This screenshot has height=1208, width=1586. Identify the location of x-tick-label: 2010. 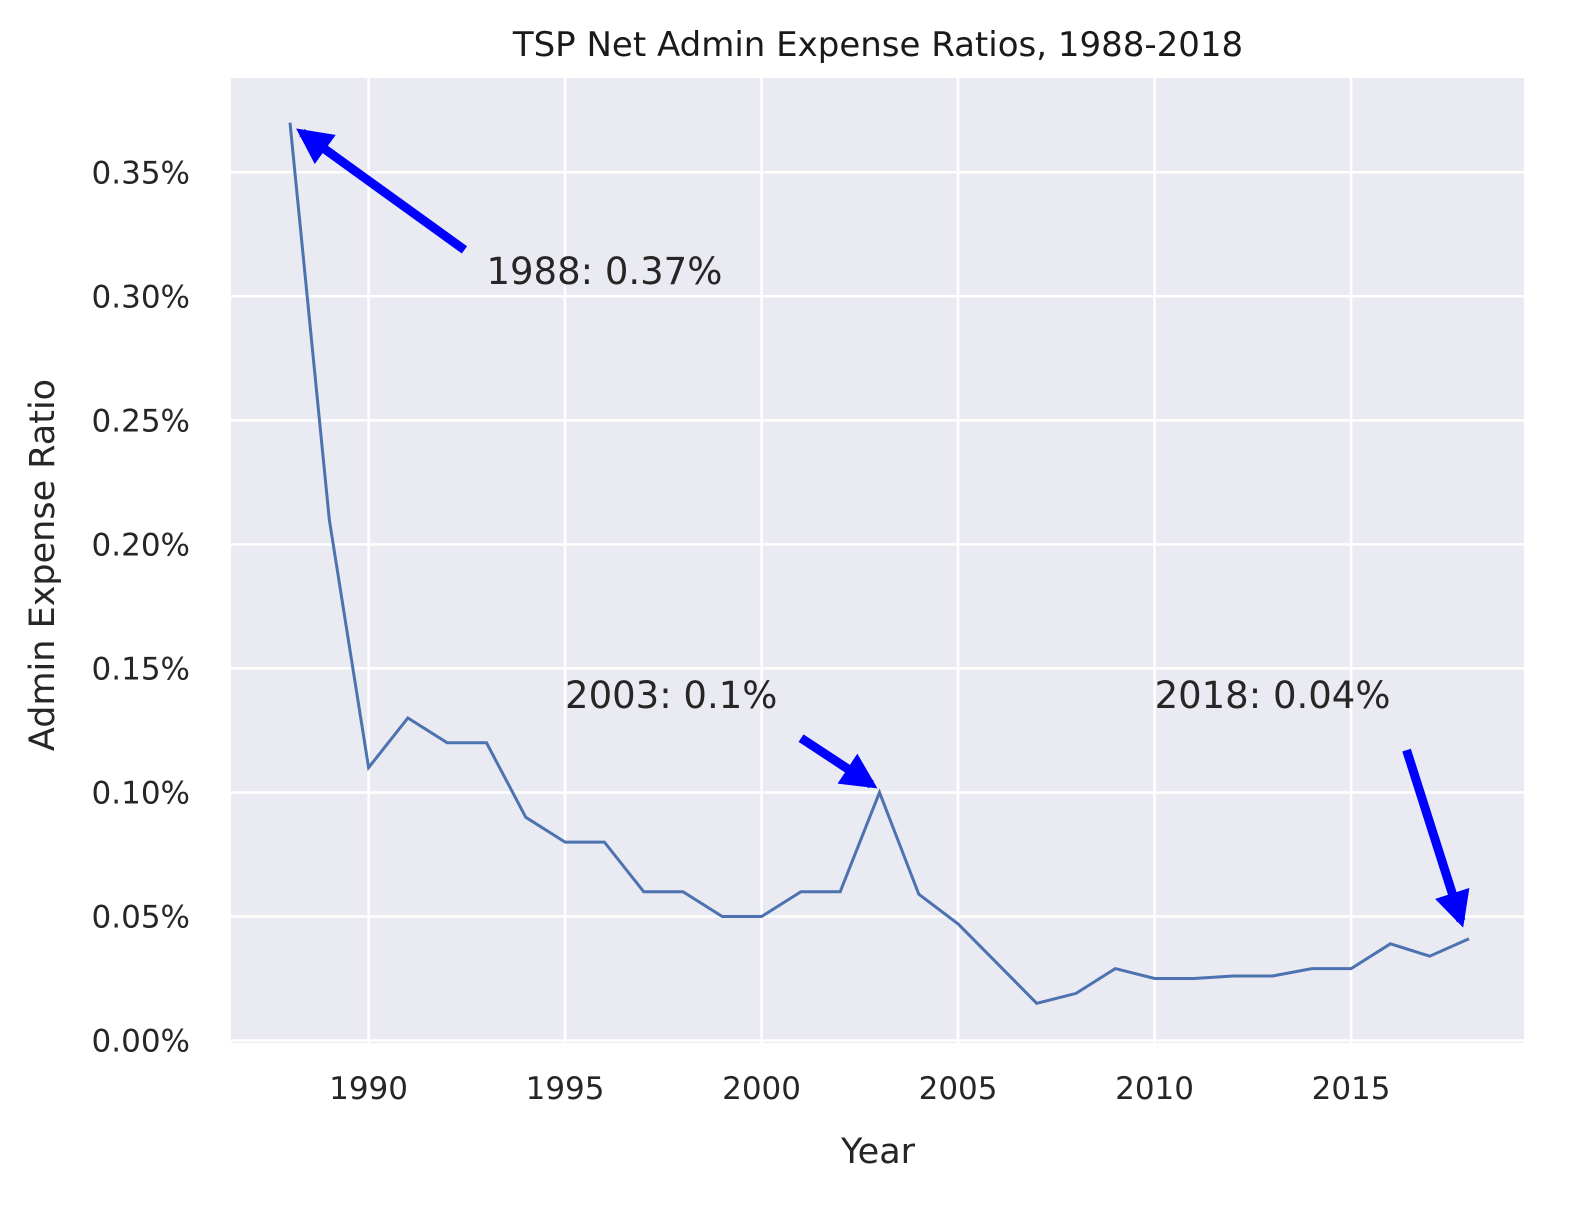
(1154, 1089).